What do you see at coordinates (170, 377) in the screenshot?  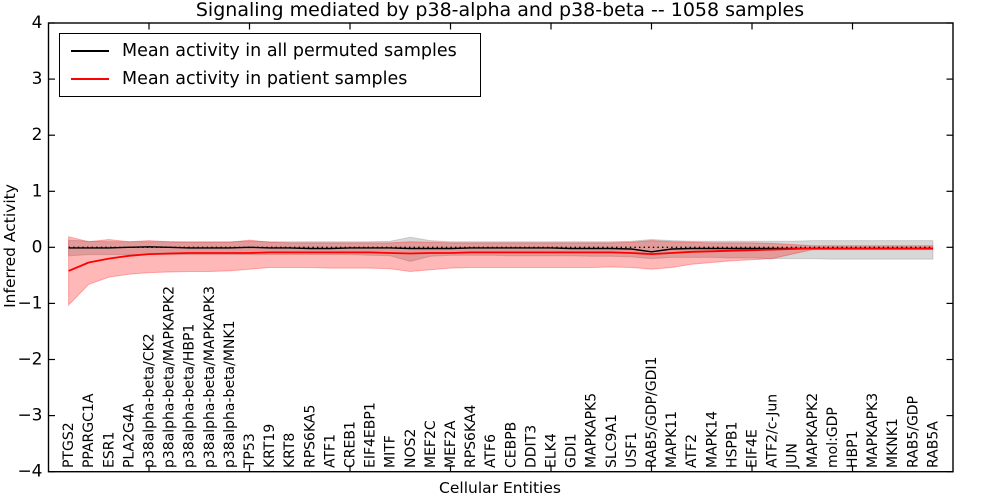 I see `x-category-label: p38alpha-beta/MAPKAPK2` at bounding box center [170, 377].